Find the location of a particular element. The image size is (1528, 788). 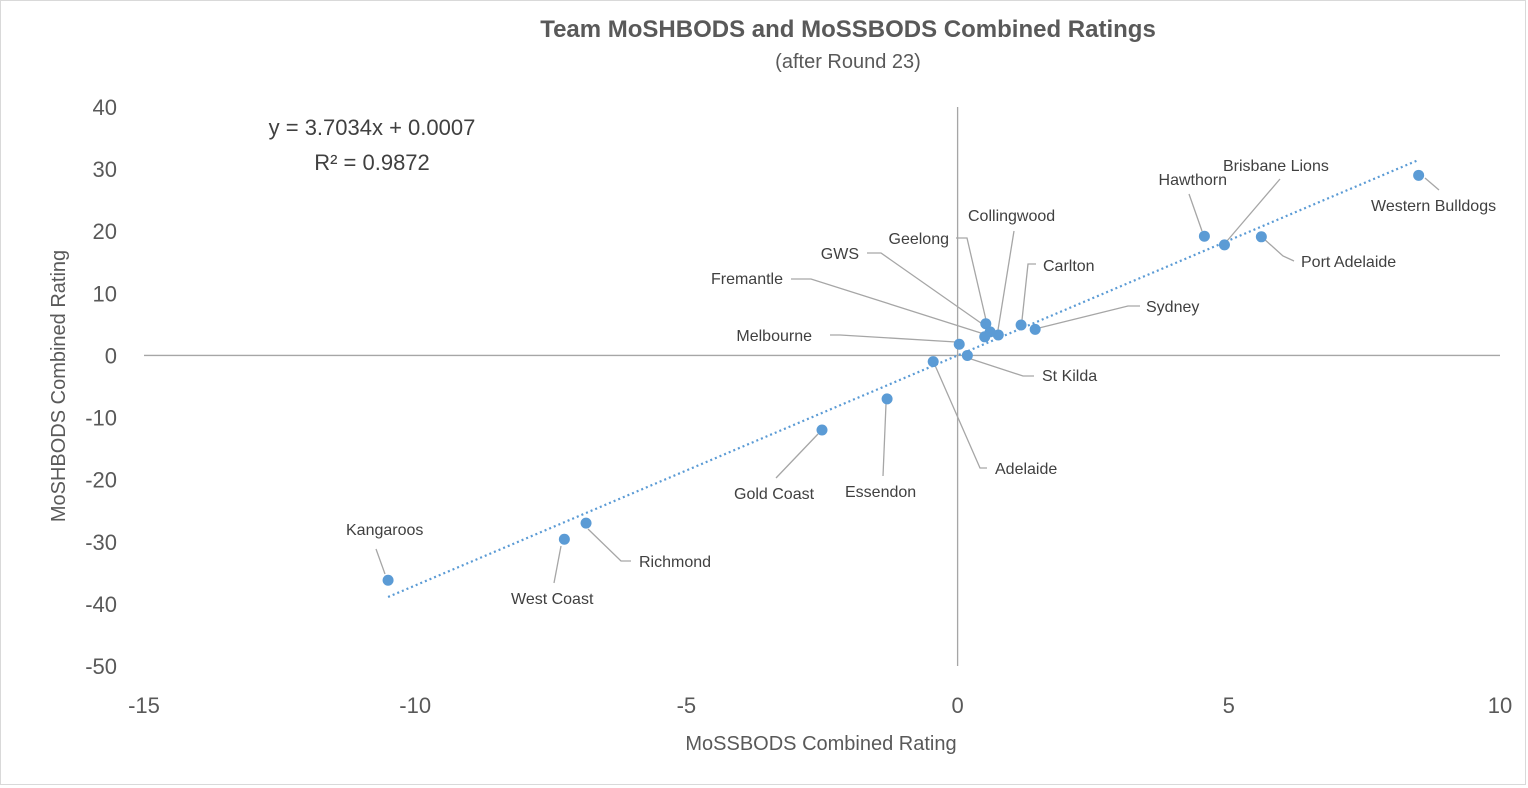

point-label: Sydney is located at coordinates (1172, 307).